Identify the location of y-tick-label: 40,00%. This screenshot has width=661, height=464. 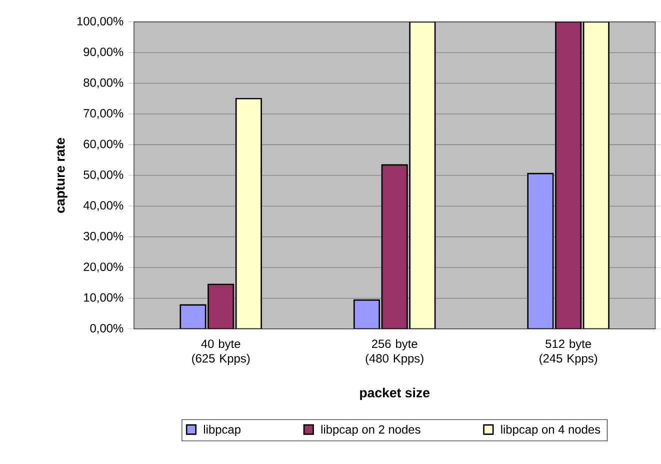
(103, 206).